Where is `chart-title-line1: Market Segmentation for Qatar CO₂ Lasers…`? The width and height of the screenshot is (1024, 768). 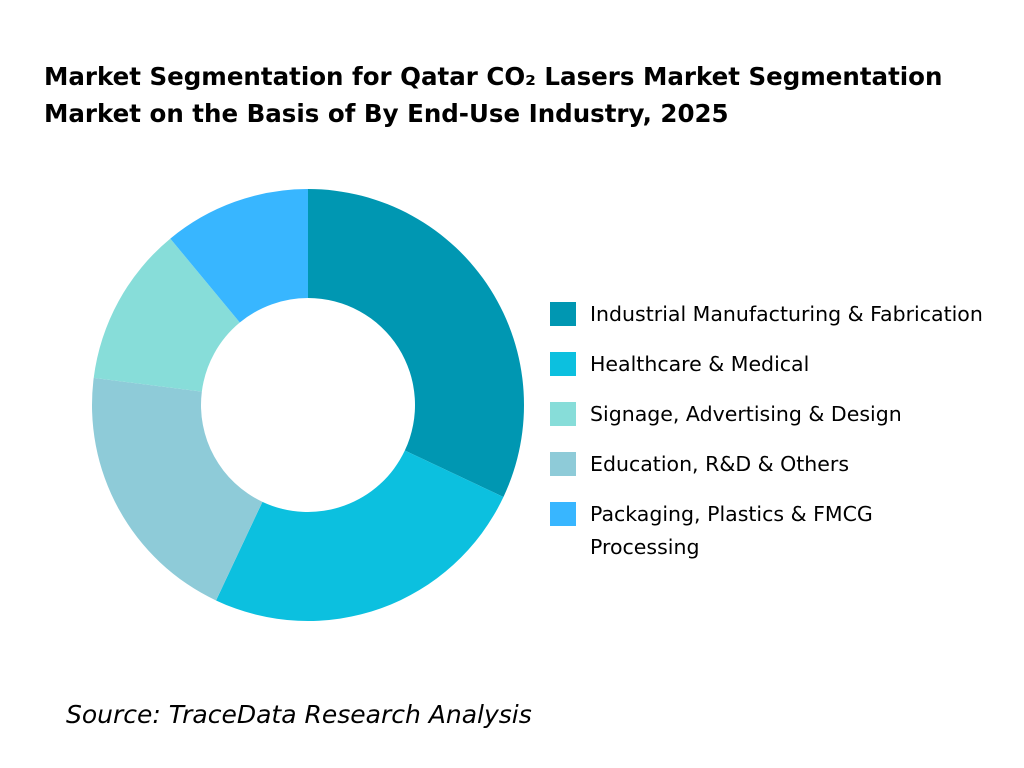
chart-title-line1: Market Segmentation for Qatar CO₂ Lasers… is located at coordinates (493, 76).